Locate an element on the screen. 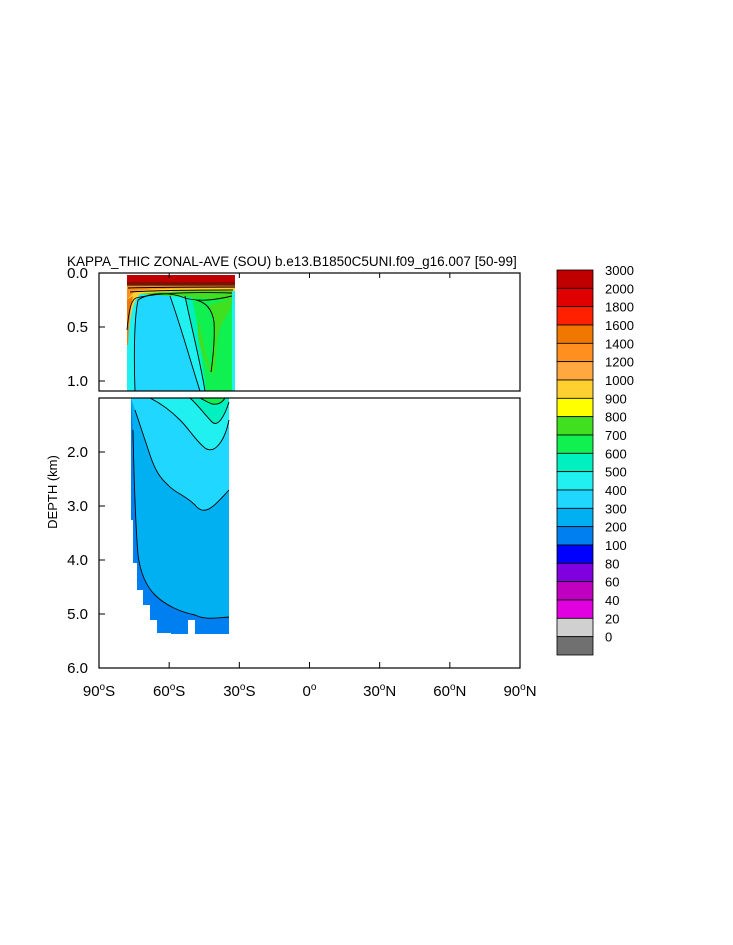  lower-y-tick-label: 5.0 is located at coordinates (77, 614).